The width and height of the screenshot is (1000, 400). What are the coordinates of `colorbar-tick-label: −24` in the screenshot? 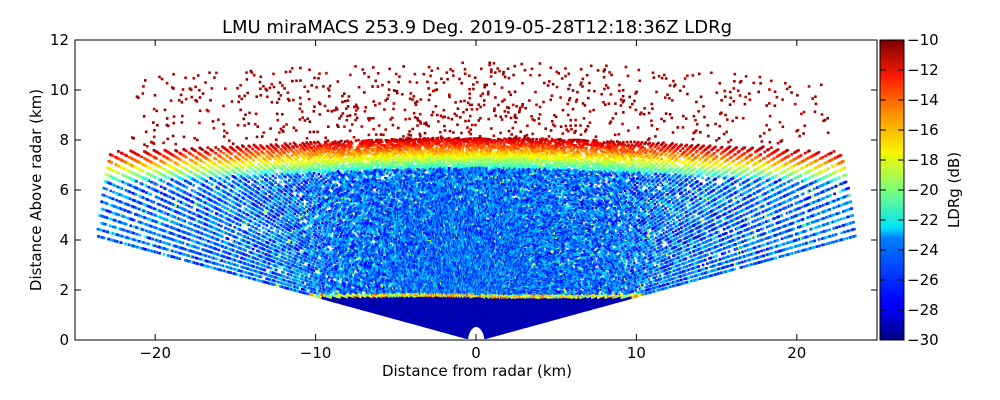 It's located at (923, 250).